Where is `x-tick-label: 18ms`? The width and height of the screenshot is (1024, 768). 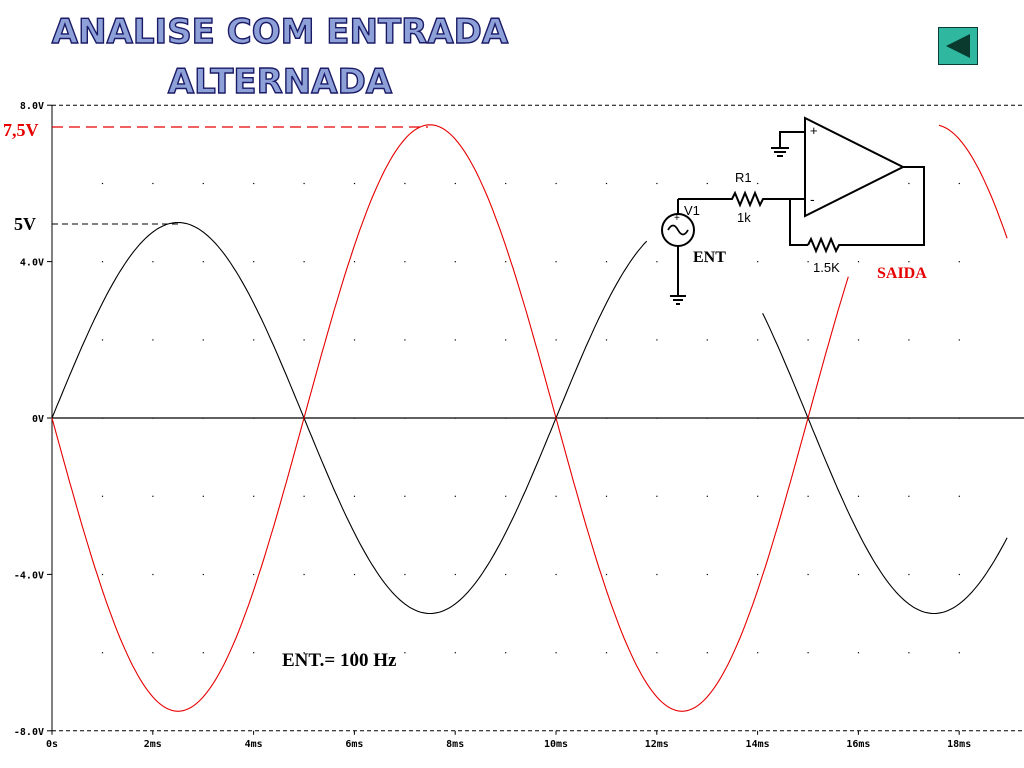 x-tick-label: 18ms is located at coordinates (959, 744).